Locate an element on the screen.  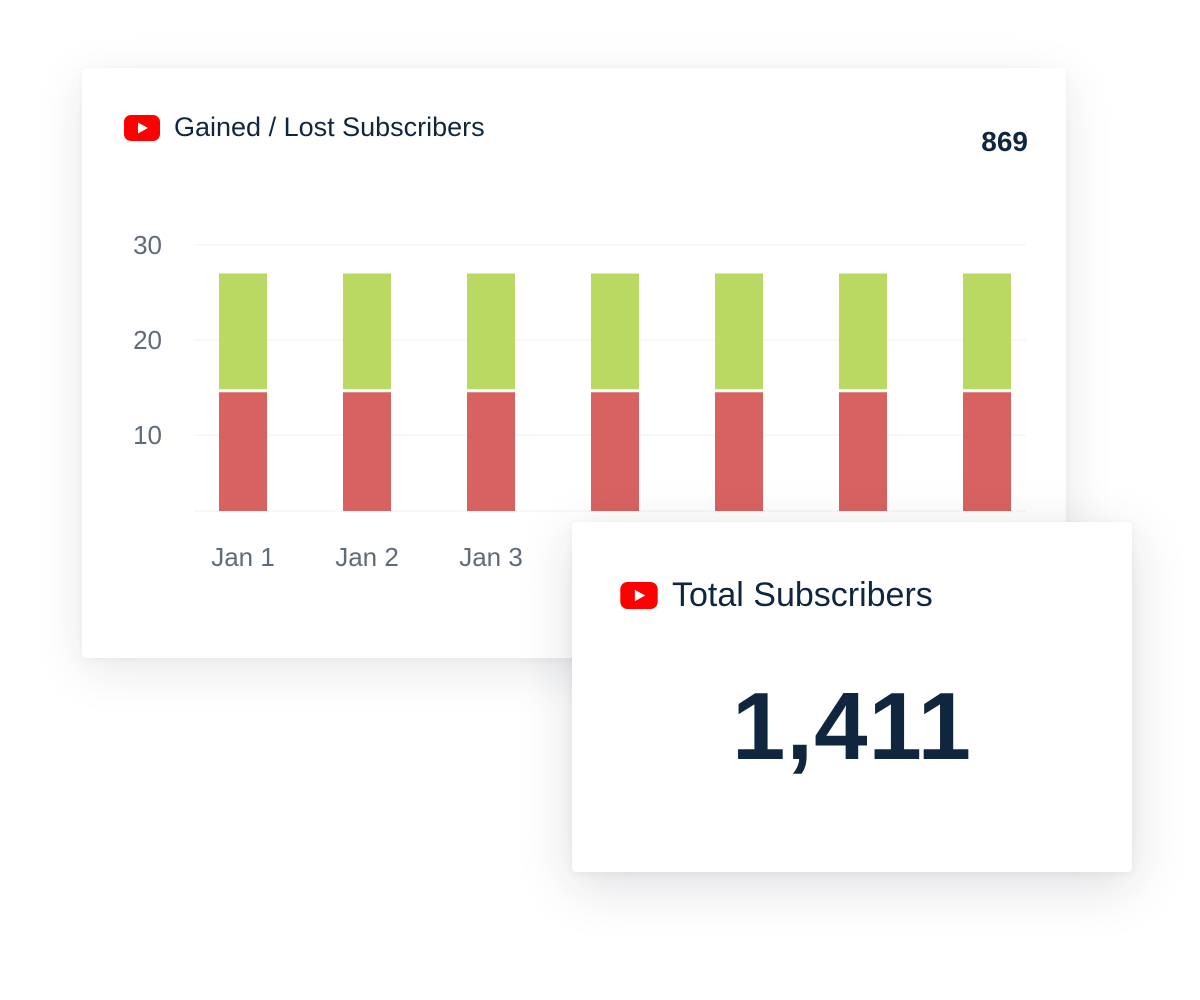
x-tick-label: Jan 3 is located at coordinates (491, 557).